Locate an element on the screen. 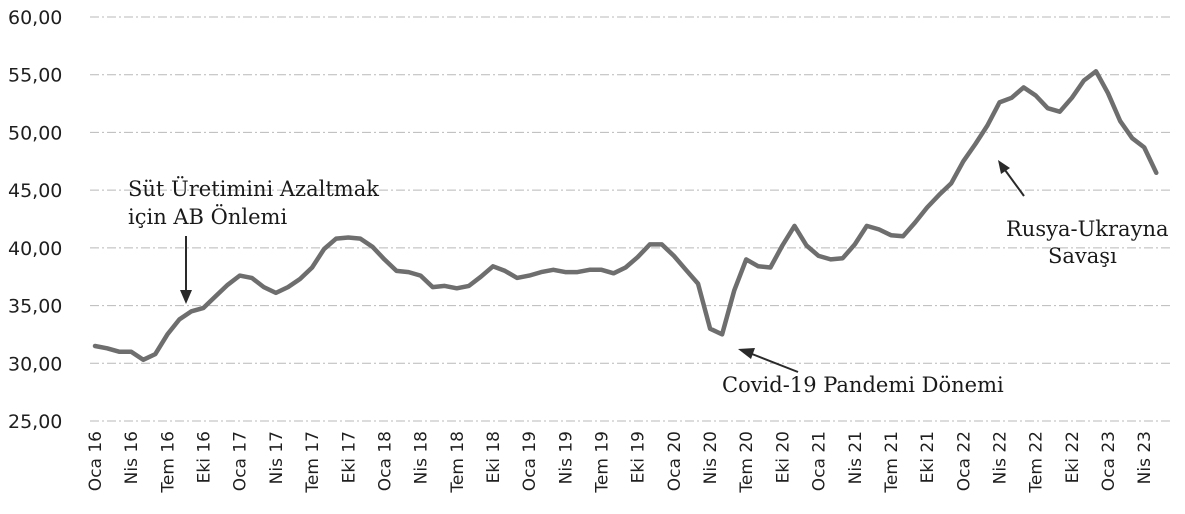 The width and height of the screenshot is (1185, 514). y-tick-label: 30,00 is located at coordinates (35, 364).